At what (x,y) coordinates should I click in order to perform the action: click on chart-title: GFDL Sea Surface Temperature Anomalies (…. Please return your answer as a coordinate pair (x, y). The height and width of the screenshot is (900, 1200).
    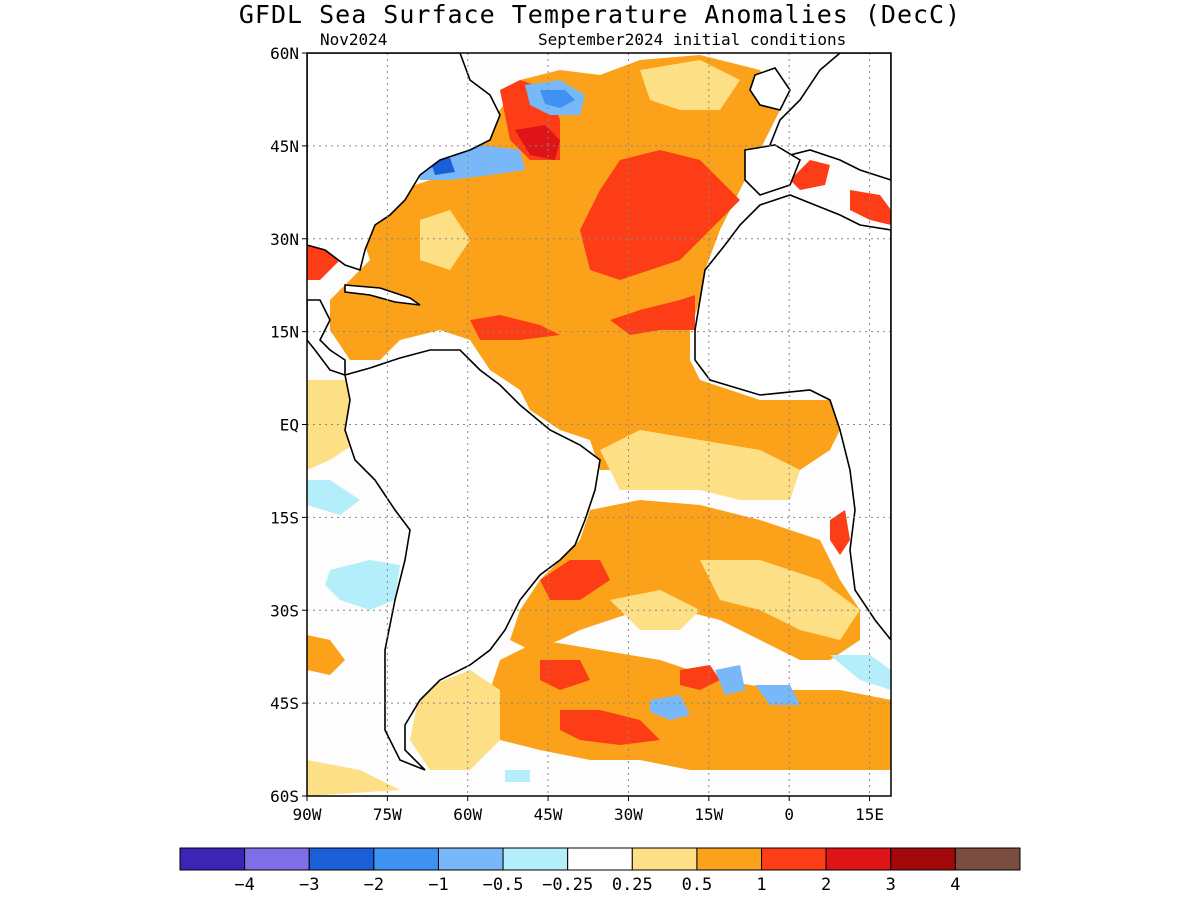
    Looking at the image, I should click on (600, 14).